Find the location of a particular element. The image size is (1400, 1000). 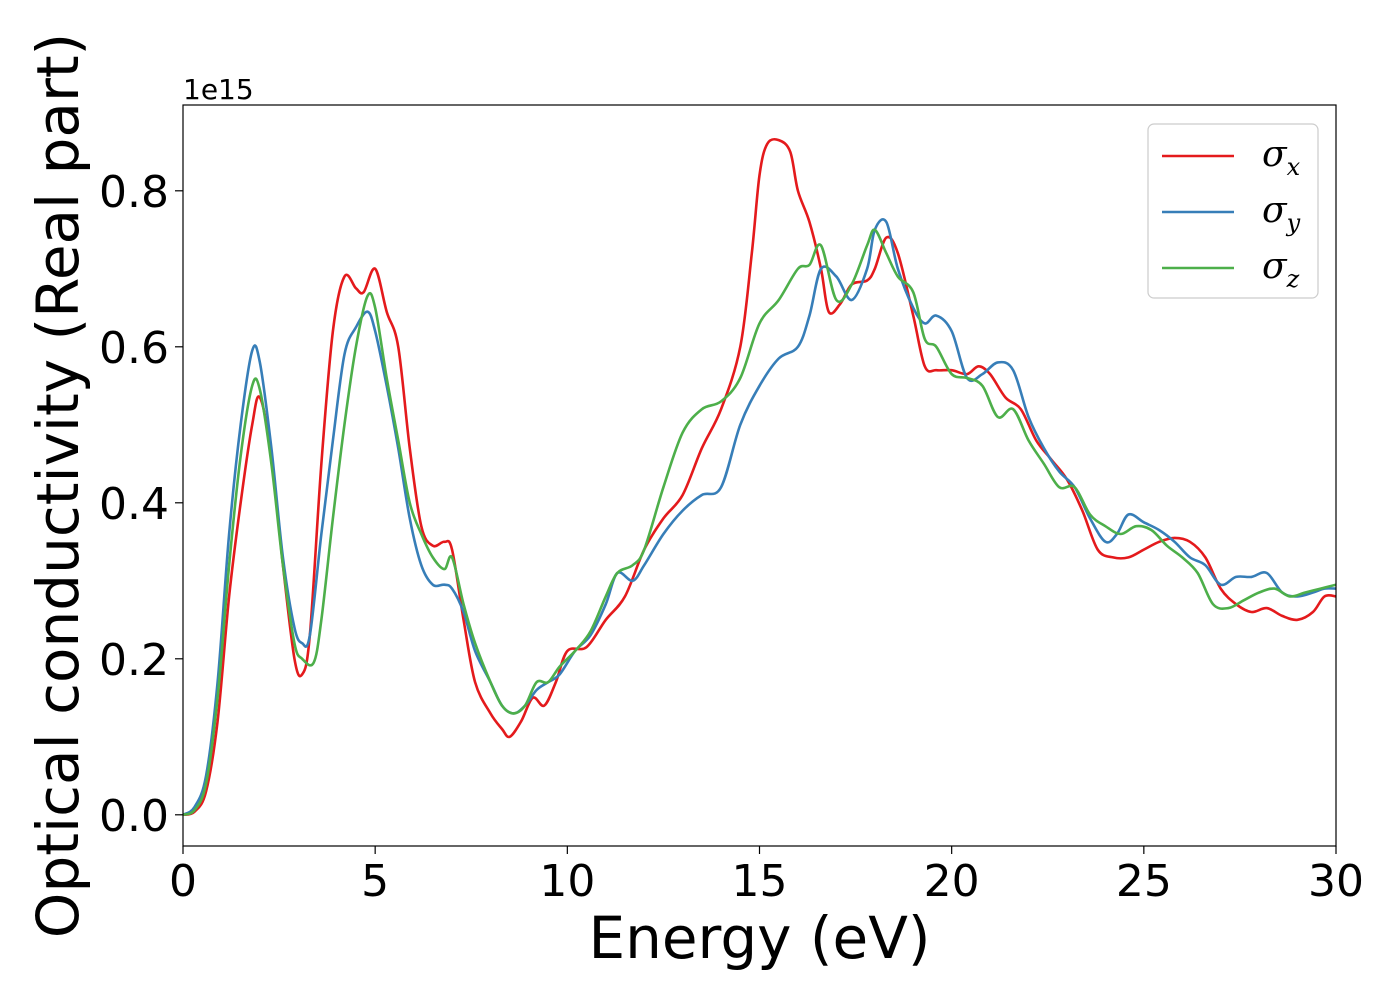

y-tick-label: 0.0 is located at coordinates (134, 816).